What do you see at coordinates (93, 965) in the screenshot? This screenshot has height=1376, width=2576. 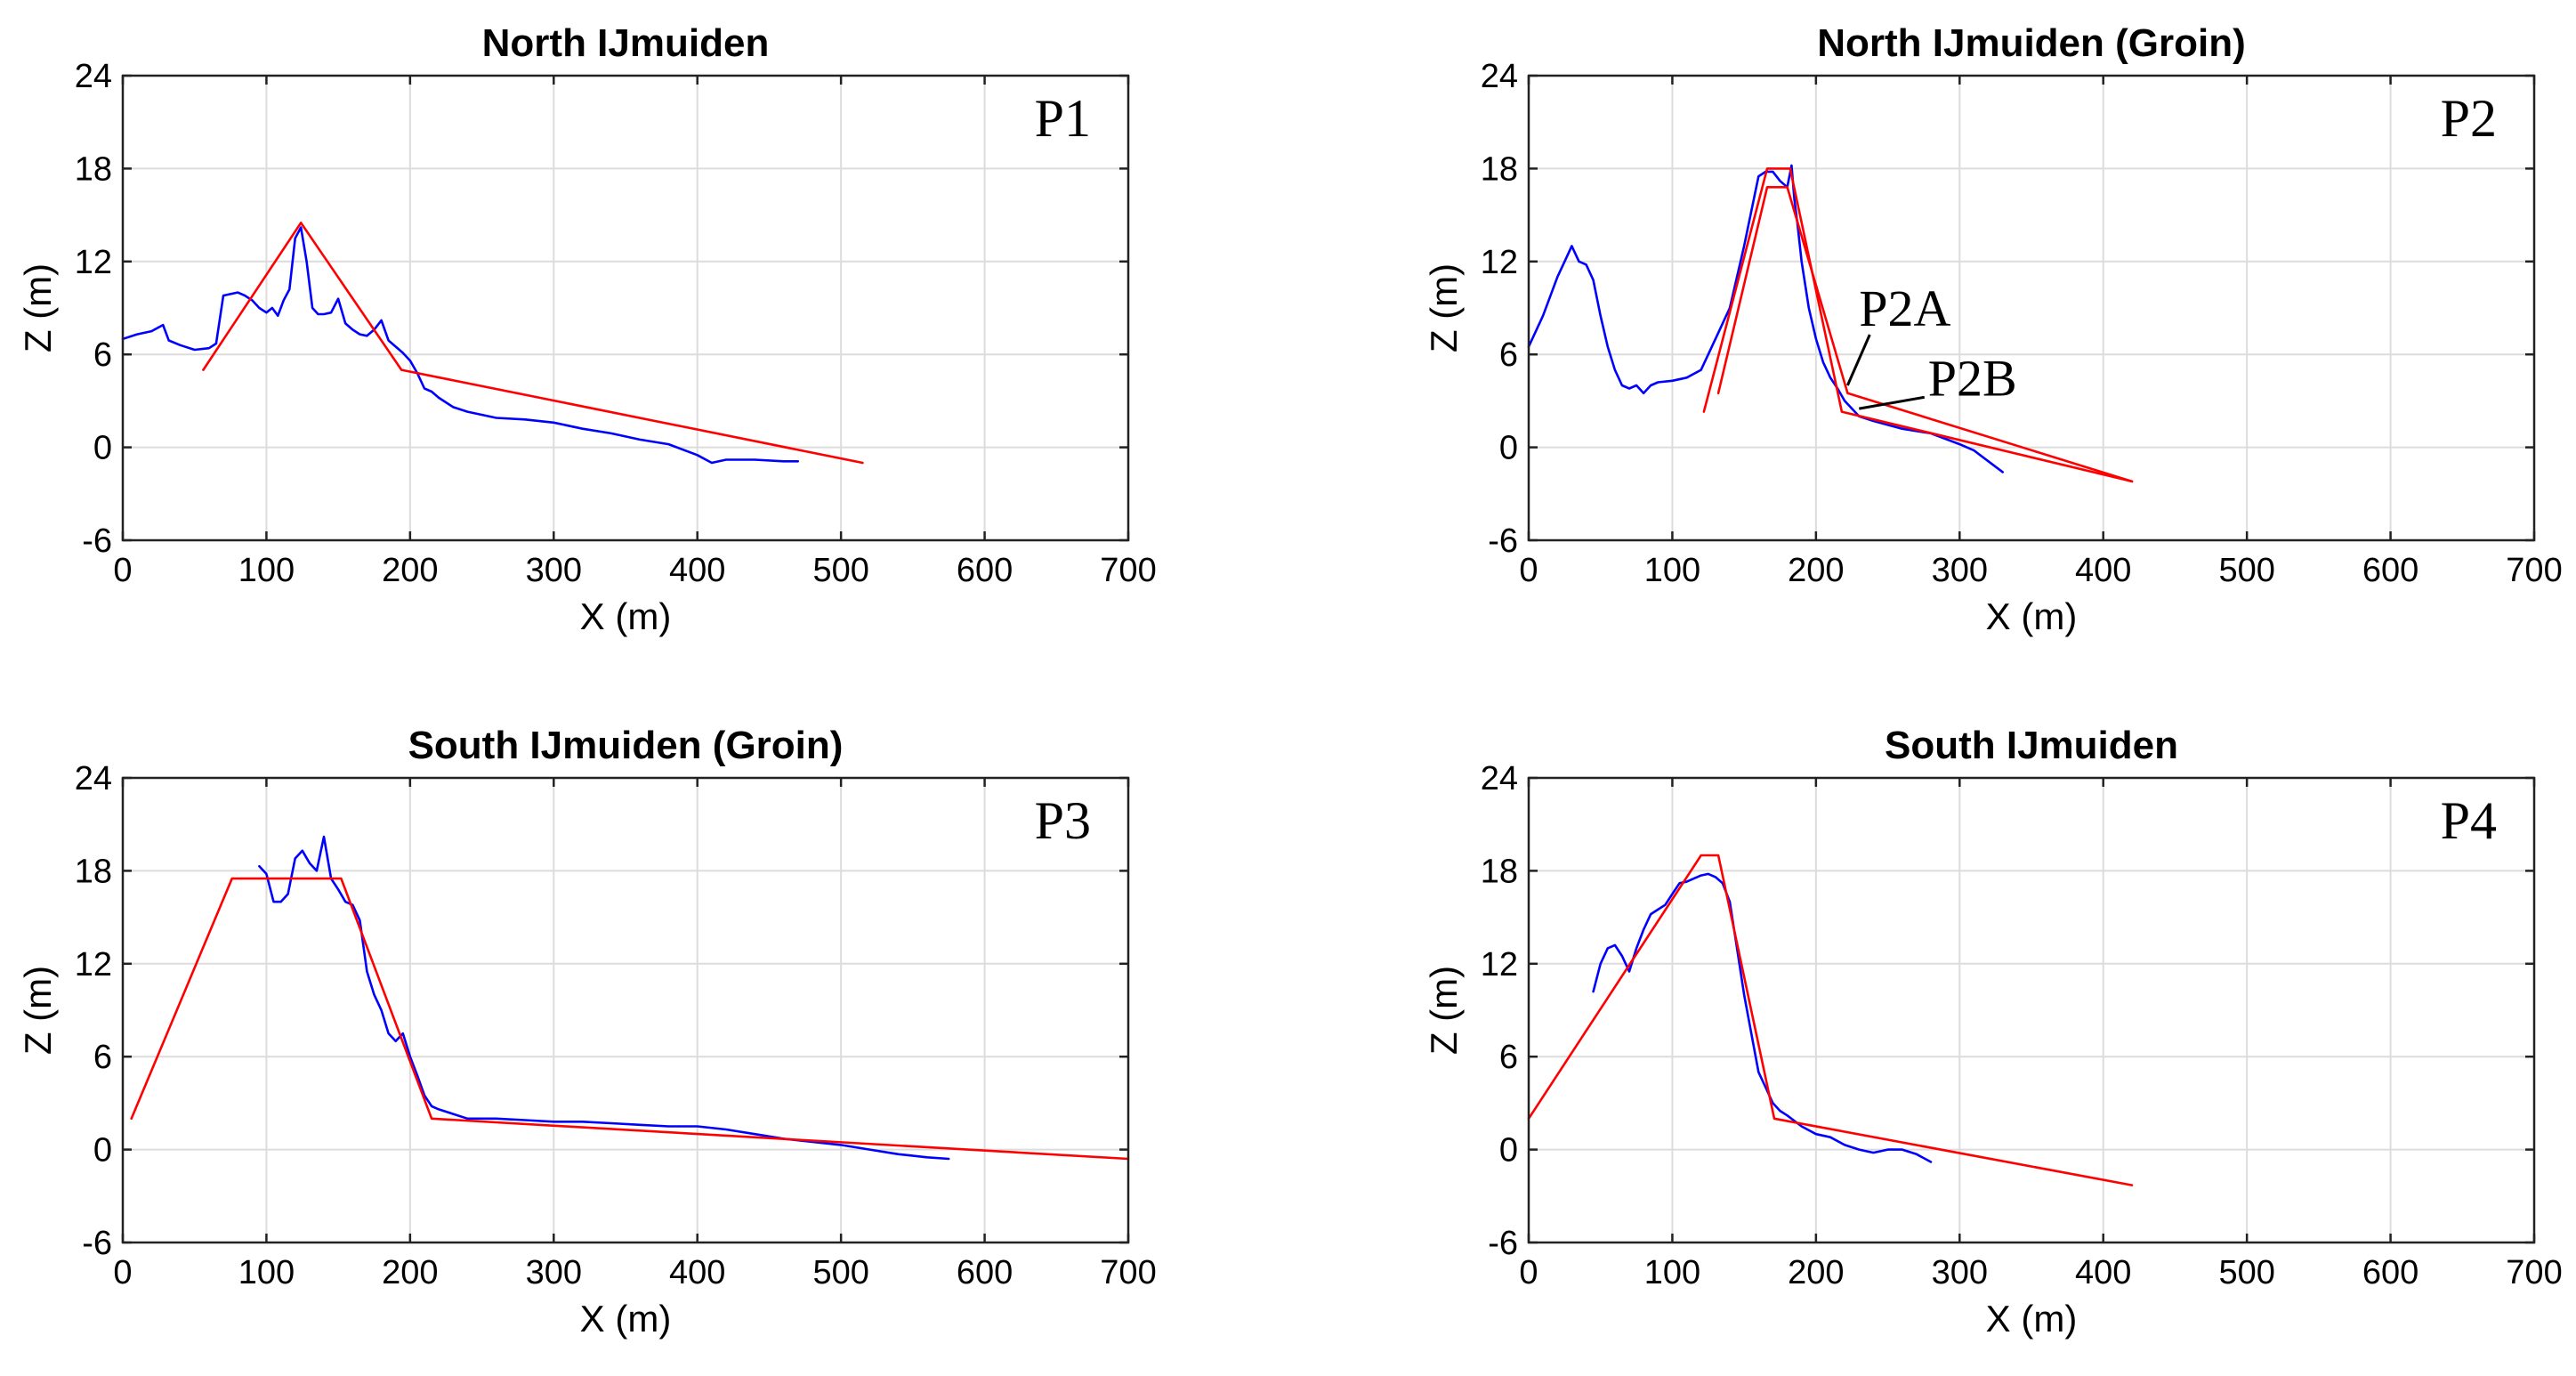 I see `y-tick-label-p3-3: 12` at bounding box center [93, 965].